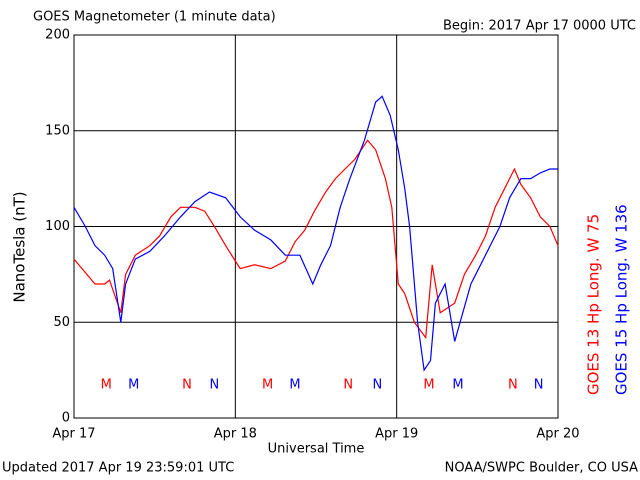 The image size is (640, 480). I want to click on x-tick-label: Apr 17, so click(73, 434).